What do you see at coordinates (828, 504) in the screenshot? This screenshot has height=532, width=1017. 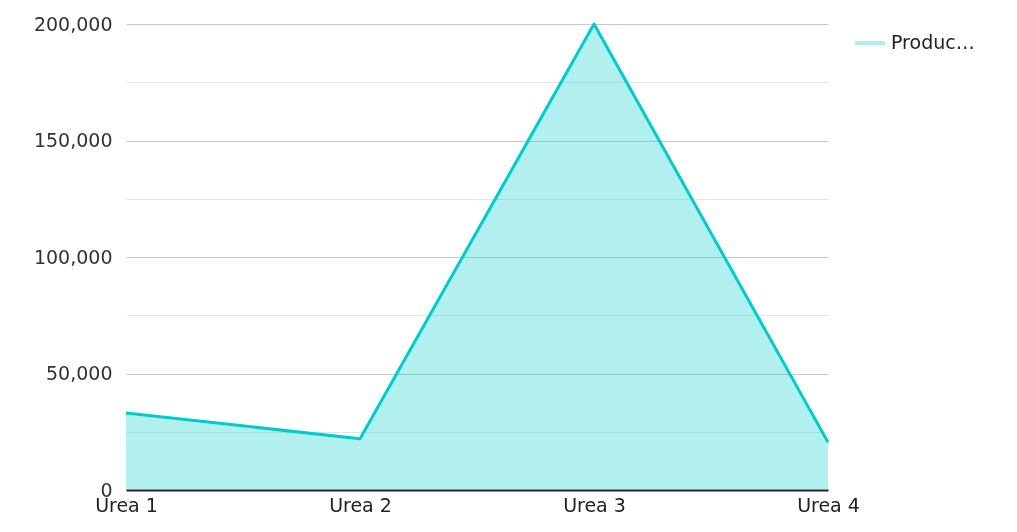 I see `x-tick-label: Urea 4` at bounding box center [828, 504].